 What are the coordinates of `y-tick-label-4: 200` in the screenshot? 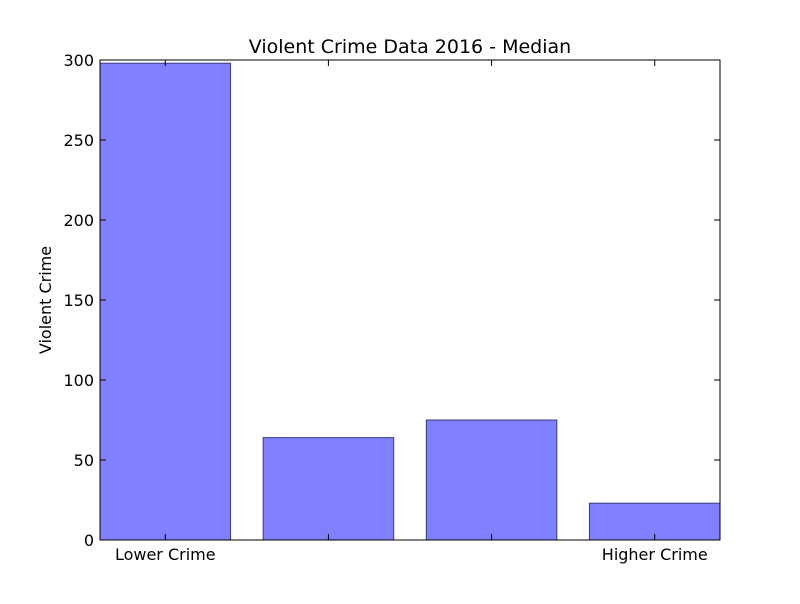 It's located at (78, 220).